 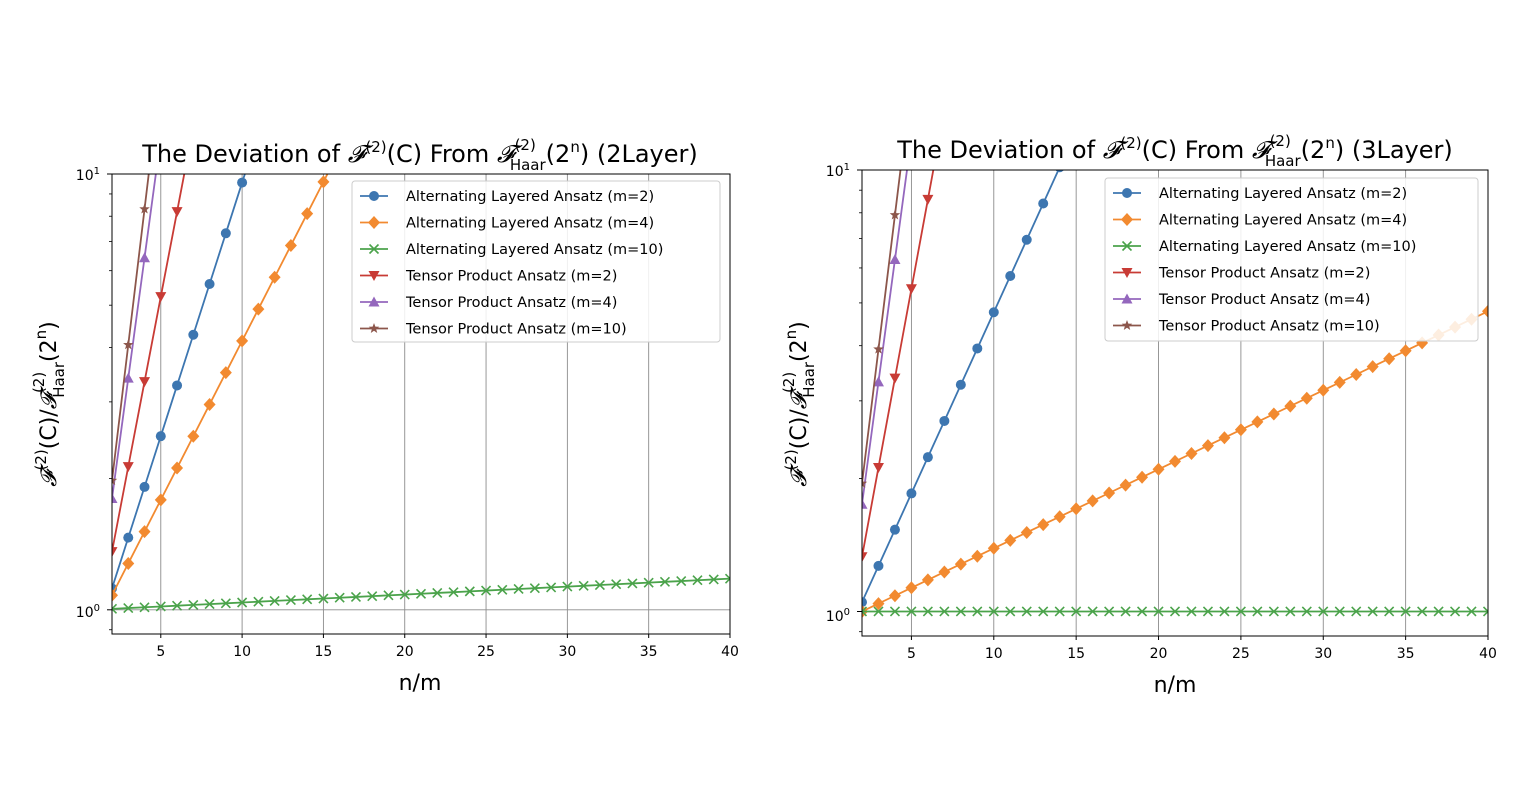 What do you see at coordinates (1283, 221) in the screenshot?
I see `legend-label: Alternating Layered Ansatz (m=4)` at bounding box center [1283, 221].